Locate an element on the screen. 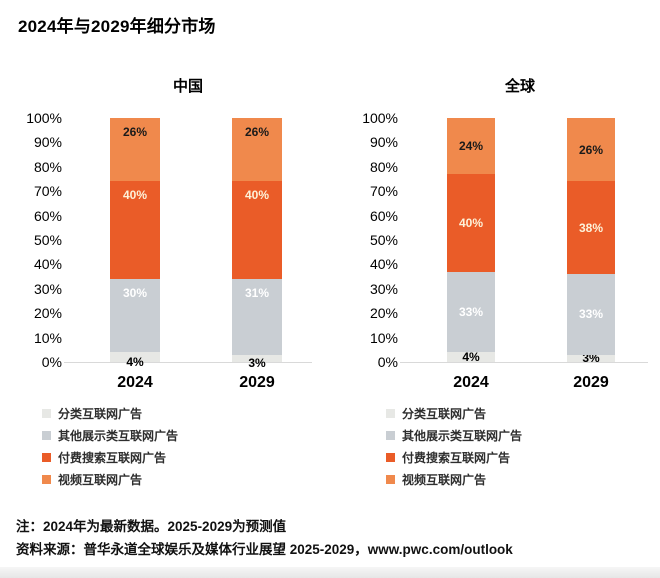  bar-segment: 30% is located at coordinates (135, 316).